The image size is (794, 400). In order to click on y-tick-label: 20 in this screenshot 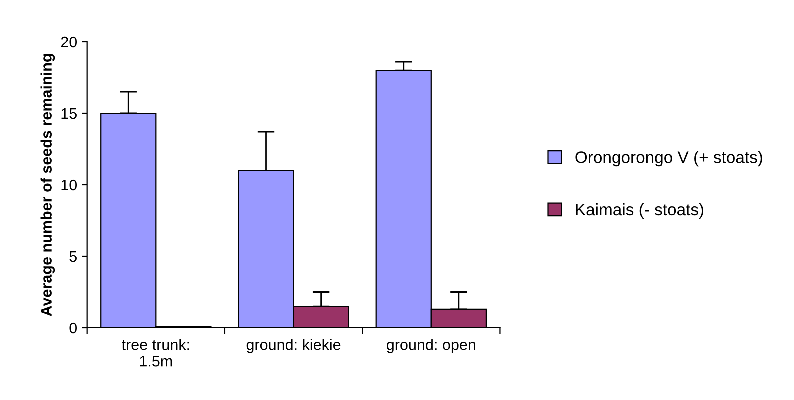, I will do `click(69, 42)`.